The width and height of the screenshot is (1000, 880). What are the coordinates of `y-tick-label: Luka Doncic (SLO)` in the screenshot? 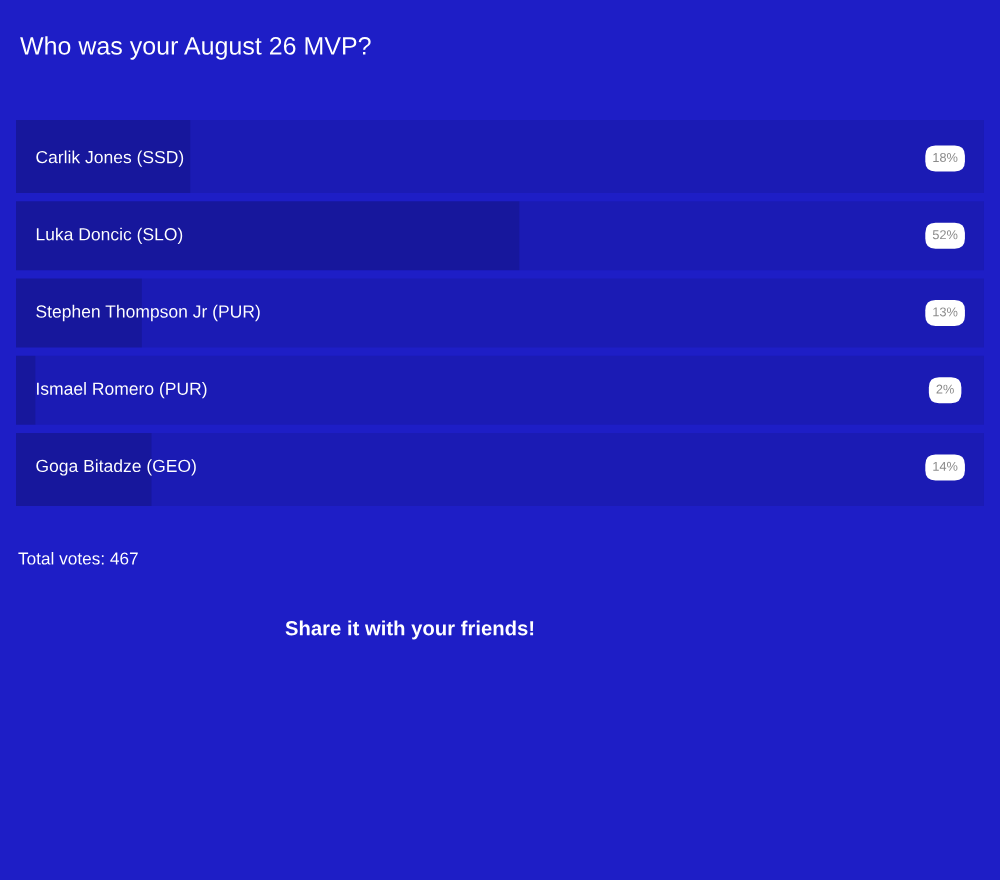 It's located at (109, 235).